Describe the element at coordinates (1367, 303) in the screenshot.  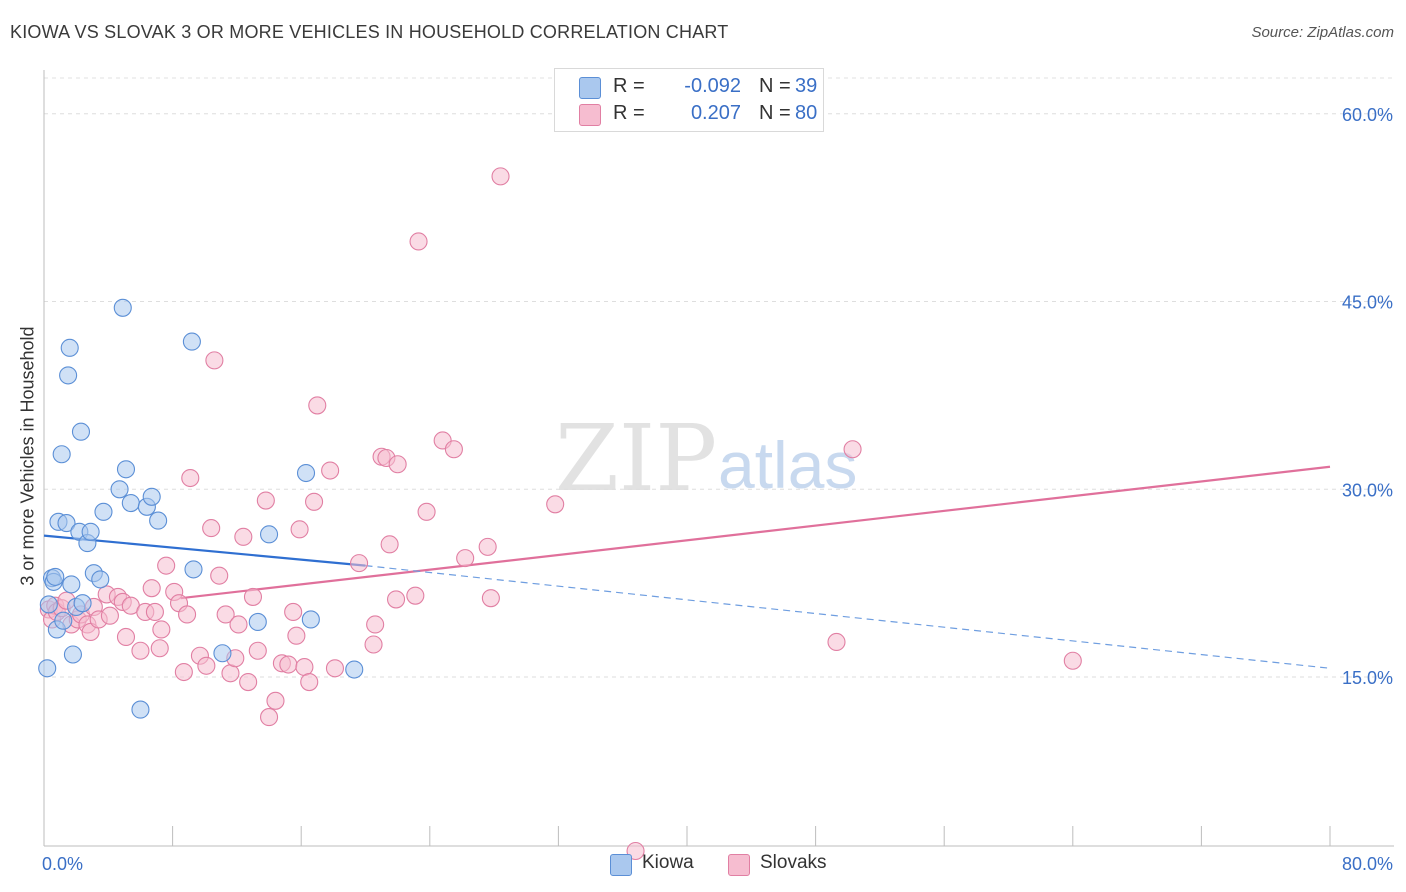
I see `y-tick-label: 45.0%` at that location.